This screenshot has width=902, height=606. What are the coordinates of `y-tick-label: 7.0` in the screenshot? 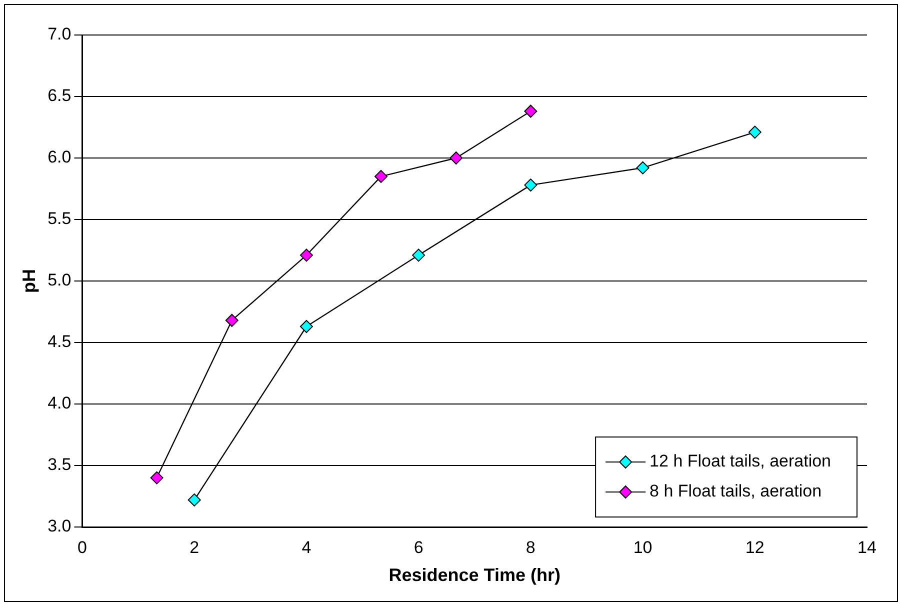 It's located at (60, 34).